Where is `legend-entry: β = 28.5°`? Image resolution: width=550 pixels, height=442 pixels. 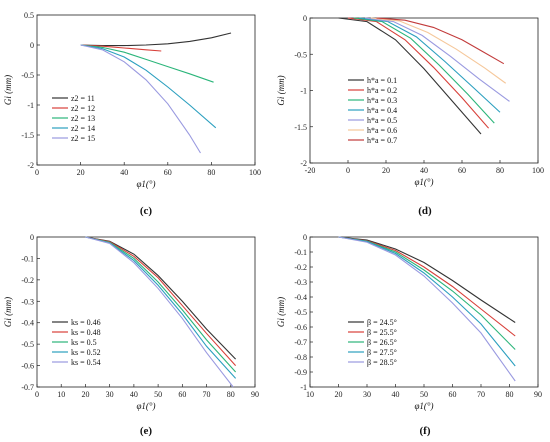 legend-entry: β = 28.5° is located at coordinates (382, 362).